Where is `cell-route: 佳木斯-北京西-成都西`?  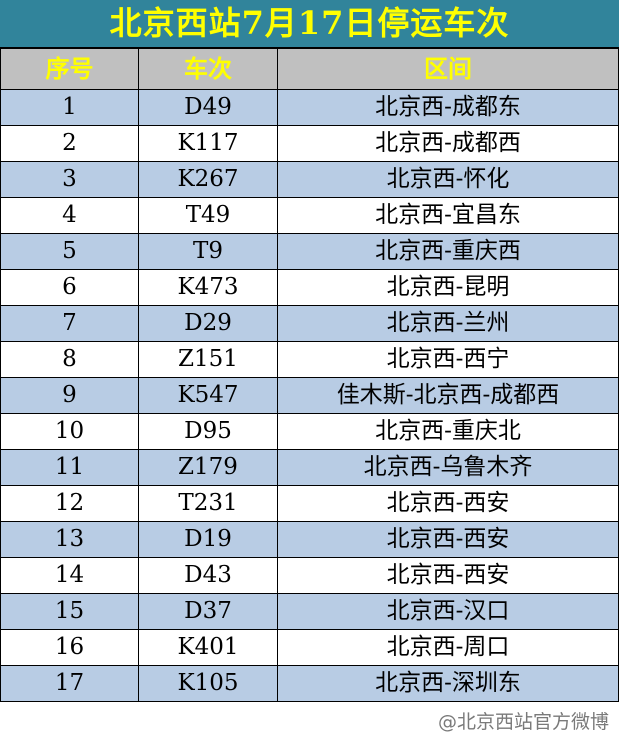
cell-route: 佳木斯-北京西-成都西 is located at coordinates (448, 395).